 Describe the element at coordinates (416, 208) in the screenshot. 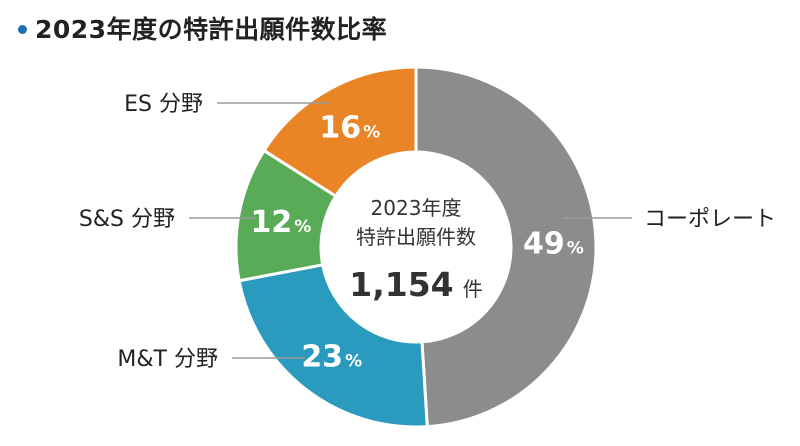

I see `center-label-year: 2023年度` at that location.